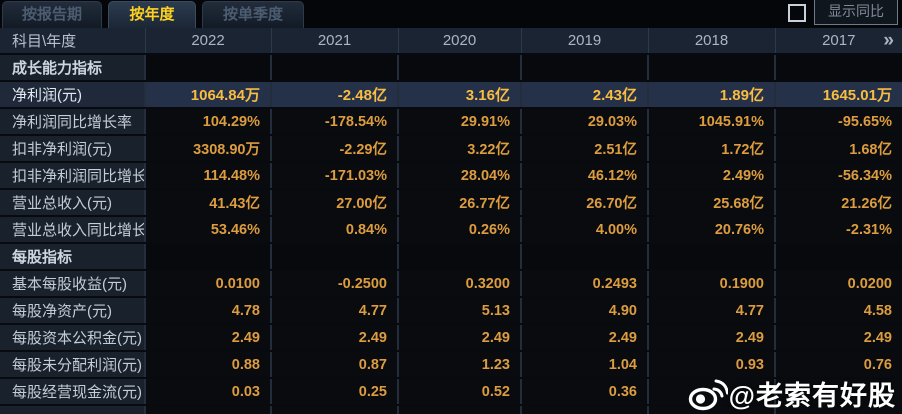  I want to click on value-cell: 2.49%, so click(712, 176).